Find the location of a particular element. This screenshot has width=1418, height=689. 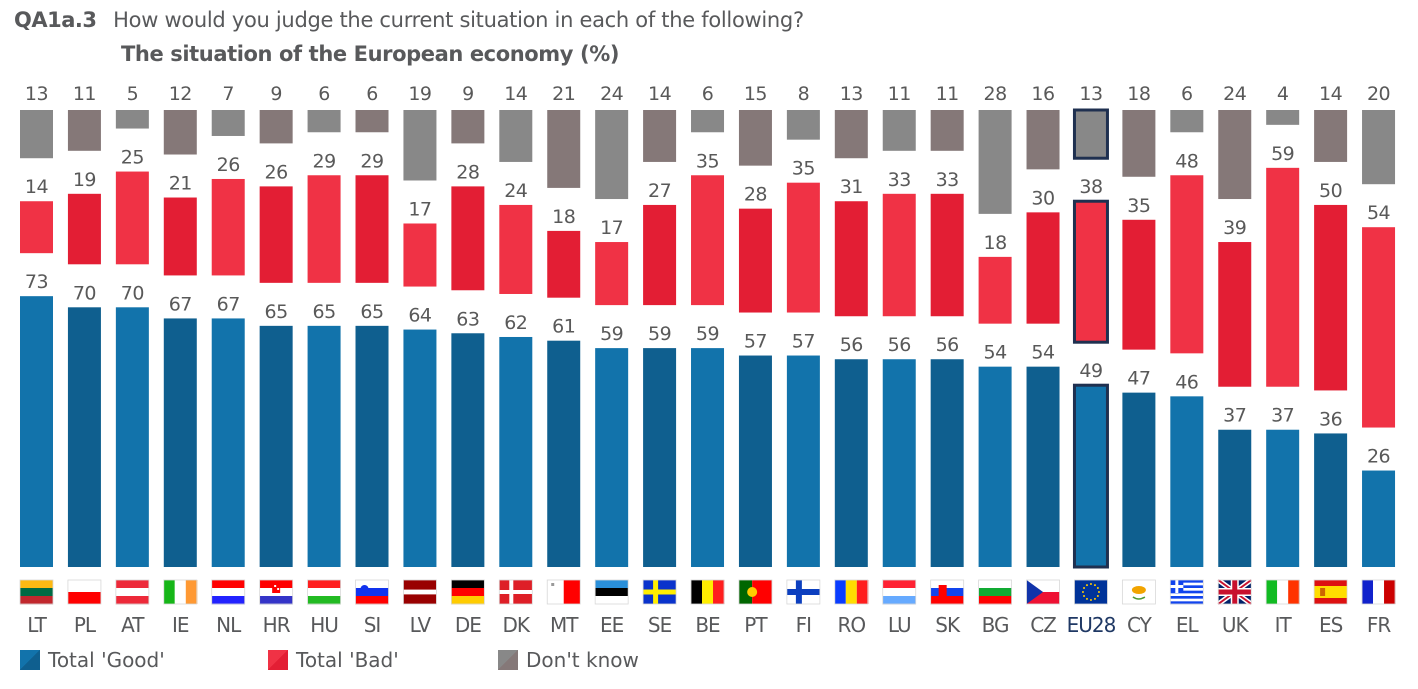

slovakia-flag-icon is located at coordinates (947, 592).